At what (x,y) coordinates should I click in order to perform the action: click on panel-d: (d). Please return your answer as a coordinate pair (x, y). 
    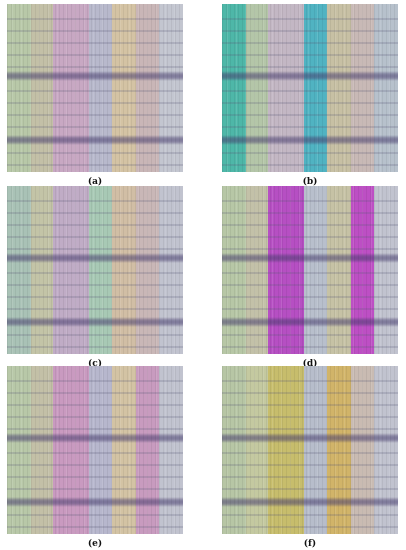
    Looking at the image, I should click on (310, 277).